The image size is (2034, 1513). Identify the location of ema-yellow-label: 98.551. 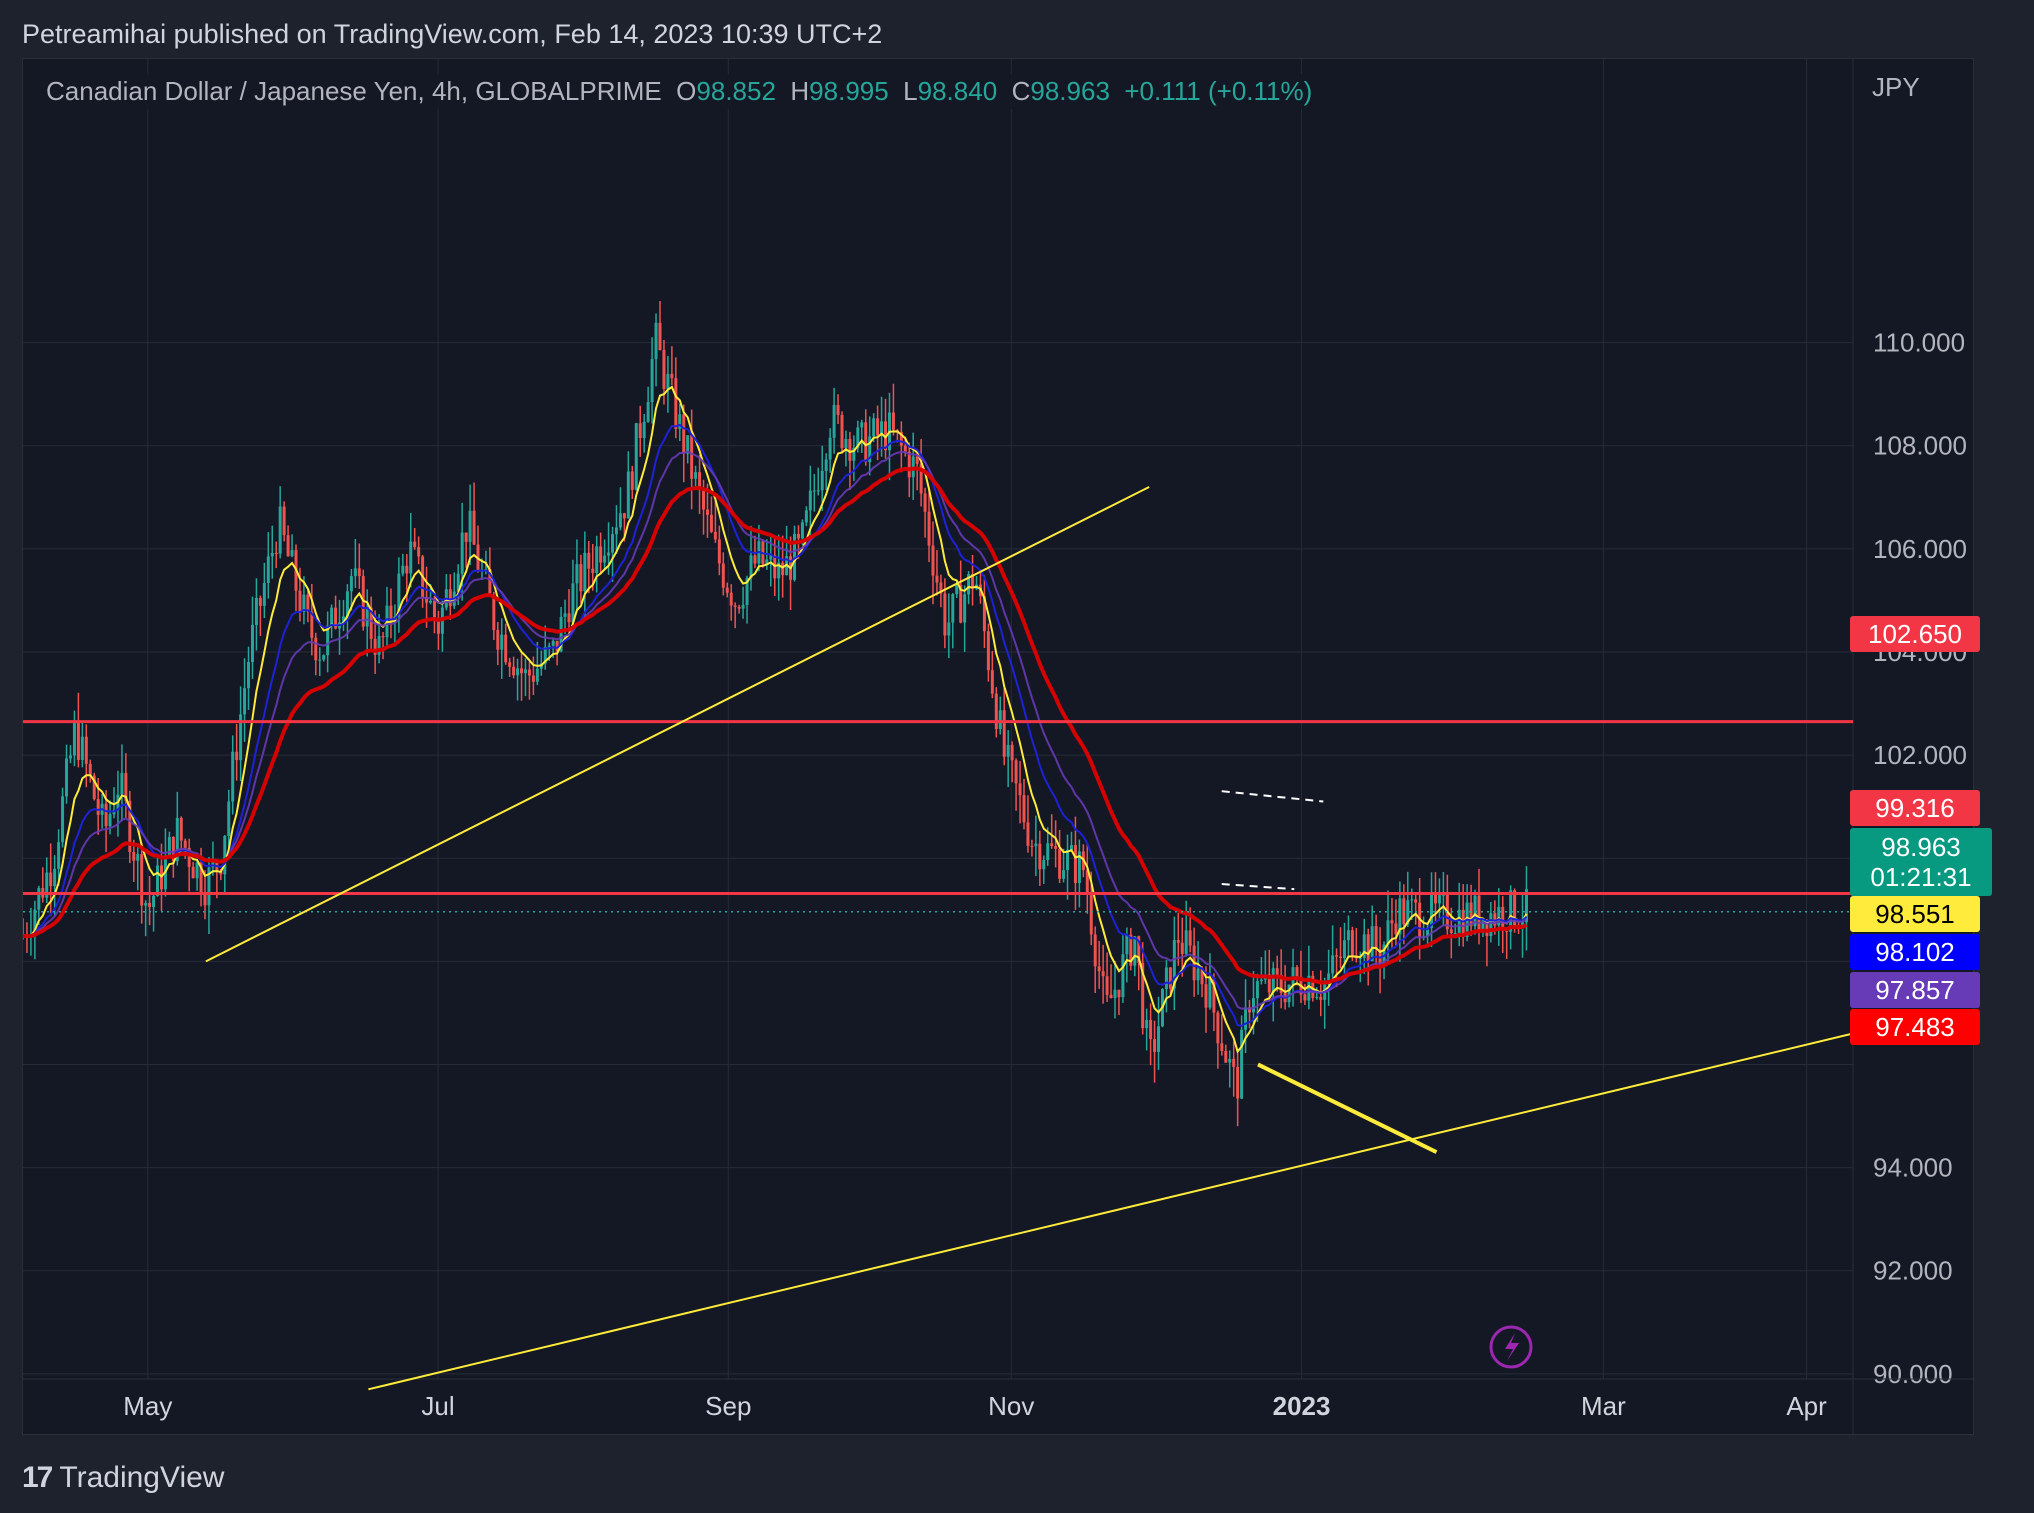
(1915, 914).